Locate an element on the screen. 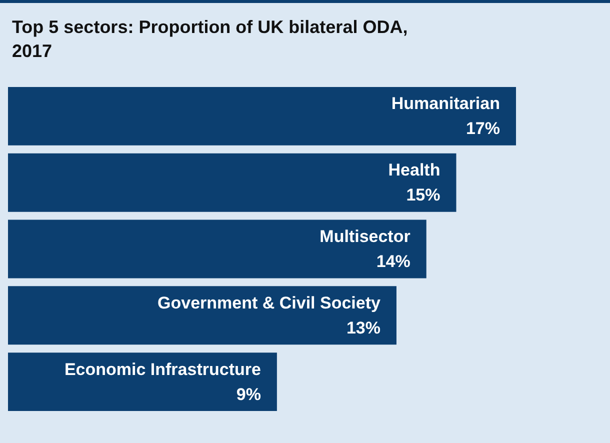 This screenshot has width=610, height=443. data-label: 17% is located at coordinates (483, 128).